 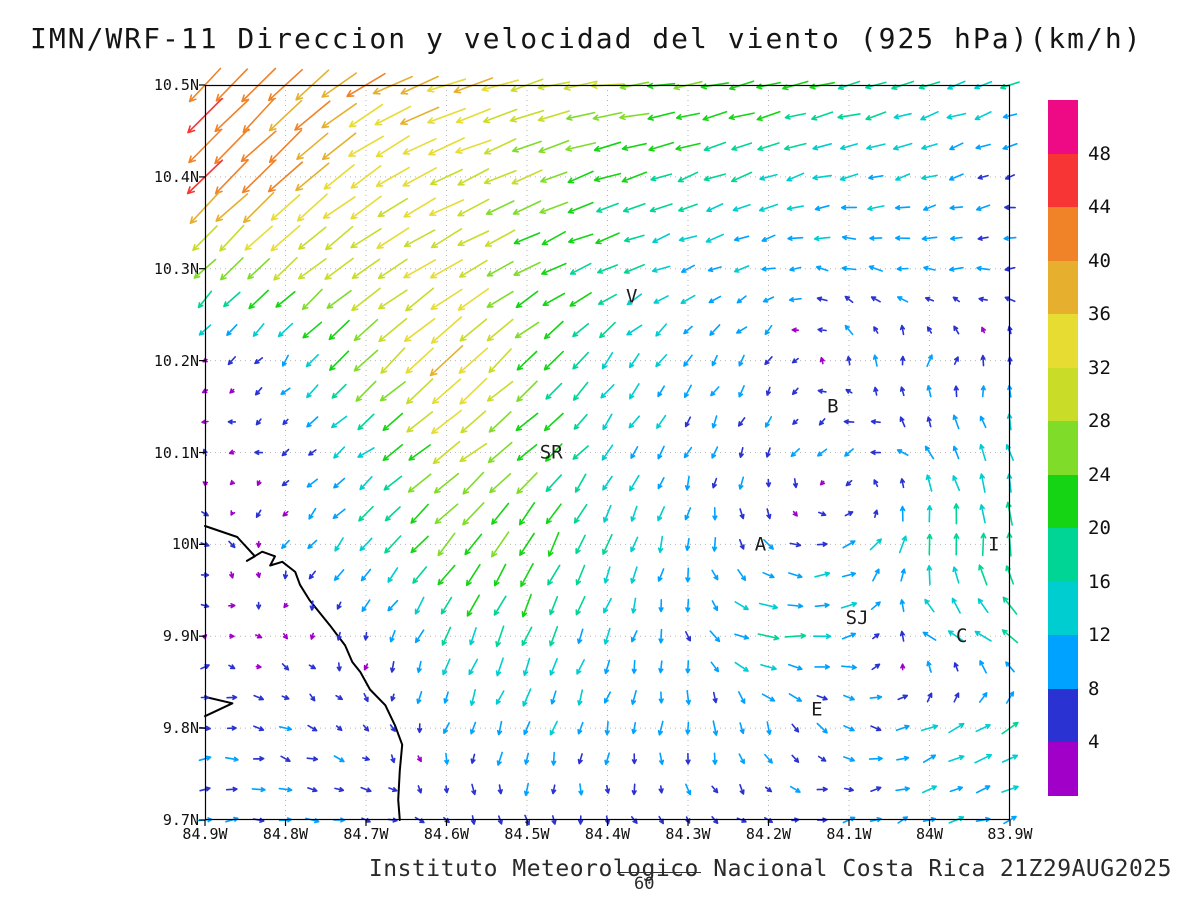 What do you see at coordinates (176, 268) in the screenshot?
I see `lat-tick-label: 10.3N` at bounding box center [176, 268].